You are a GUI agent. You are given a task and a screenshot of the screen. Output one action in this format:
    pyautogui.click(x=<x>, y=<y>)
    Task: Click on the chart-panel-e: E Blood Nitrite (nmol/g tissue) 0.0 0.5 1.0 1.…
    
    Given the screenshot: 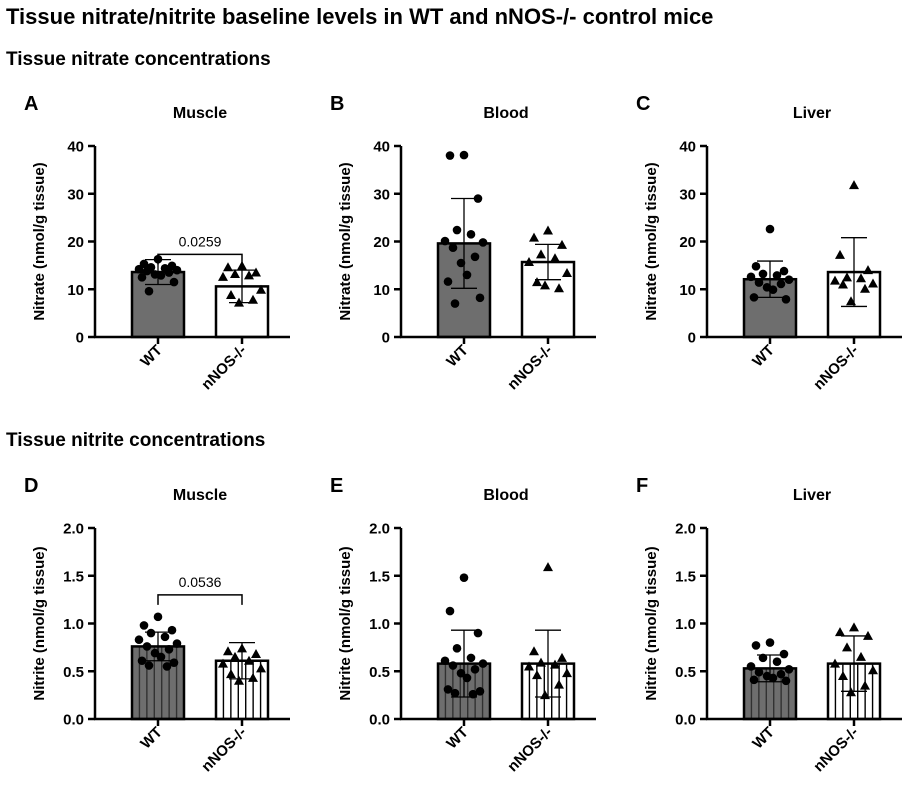 What is the action you would take?
    pyautogui.click(x=463, y=625)
    